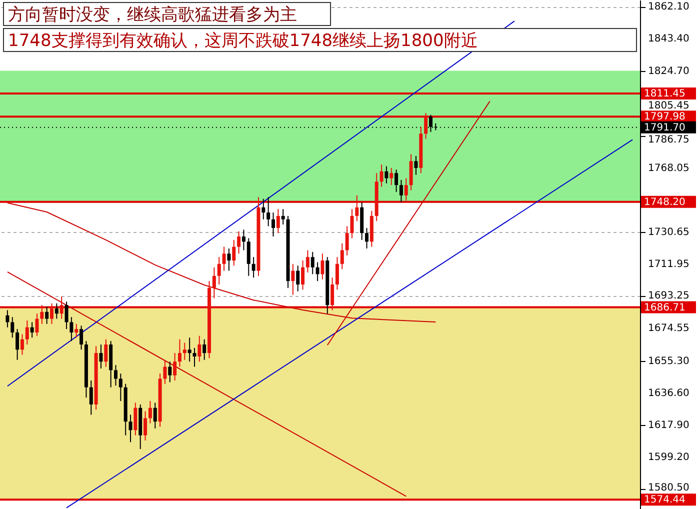  What do you see at coordinates (669, 168) in the screenshot?
I see `y-tick-label: 1768.05` at bounding box center [669, 168].